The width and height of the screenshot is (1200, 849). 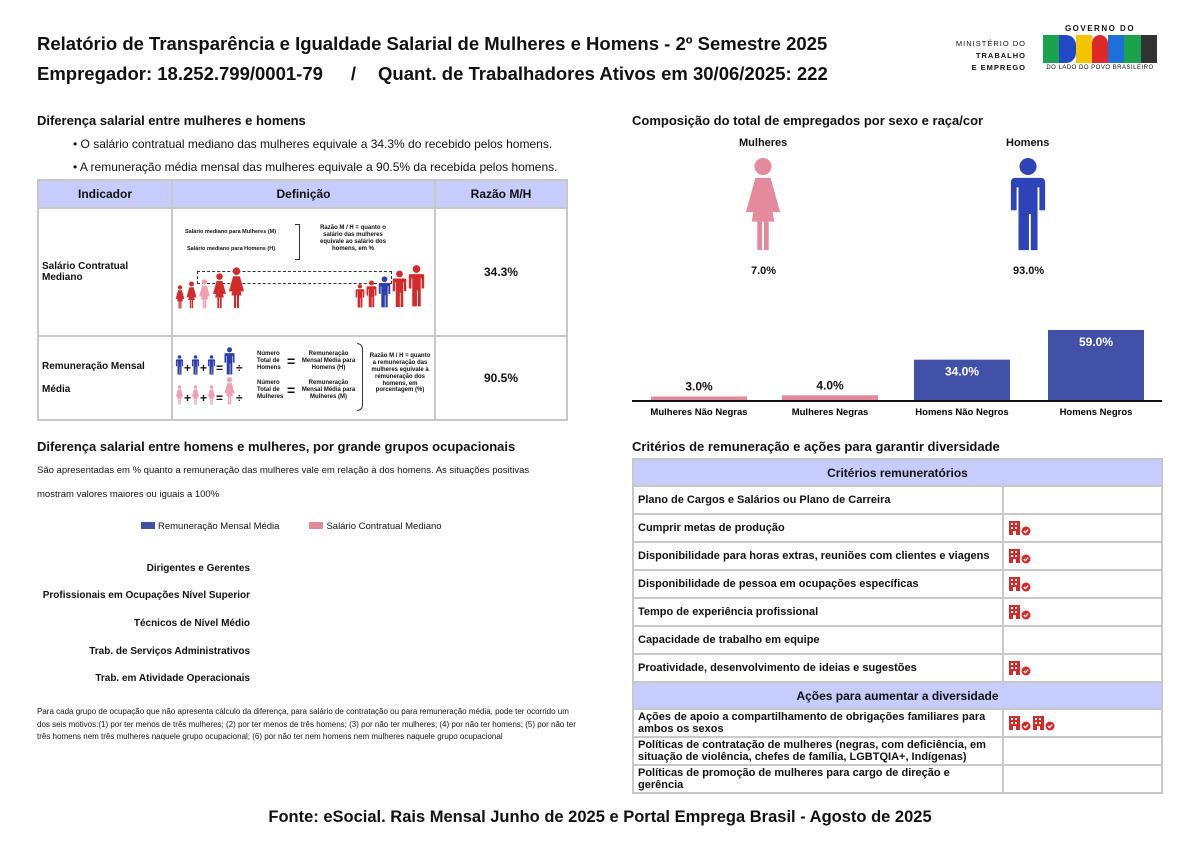 What do you see at coordinates (105, 378) in the screenshot?
I see `indicator-average: Remuneração Mensal Média` at bounding box center [105, 378].